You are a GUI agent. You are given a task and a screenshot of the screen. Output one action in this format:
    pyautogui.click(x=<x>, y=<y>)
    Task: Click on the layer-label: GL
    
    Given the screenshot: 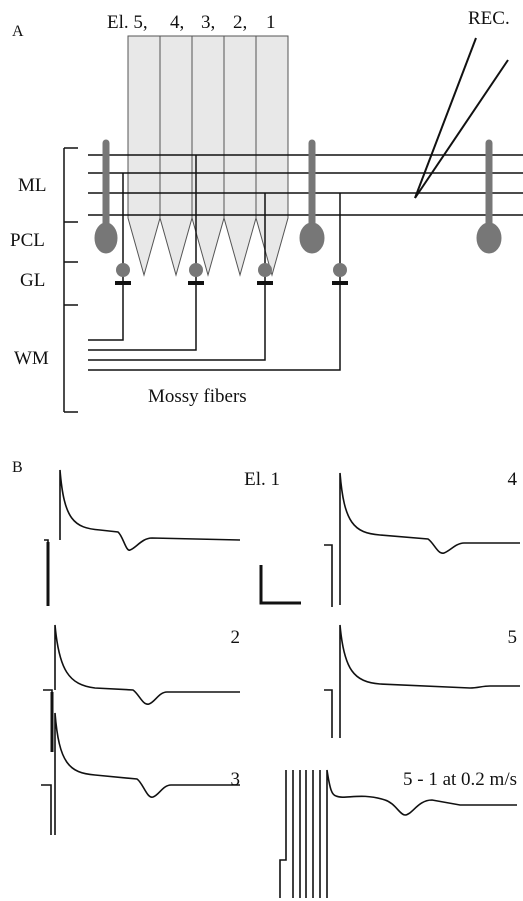 What is the action you would take?
    pyautogui.click(x=32, y=280)
    